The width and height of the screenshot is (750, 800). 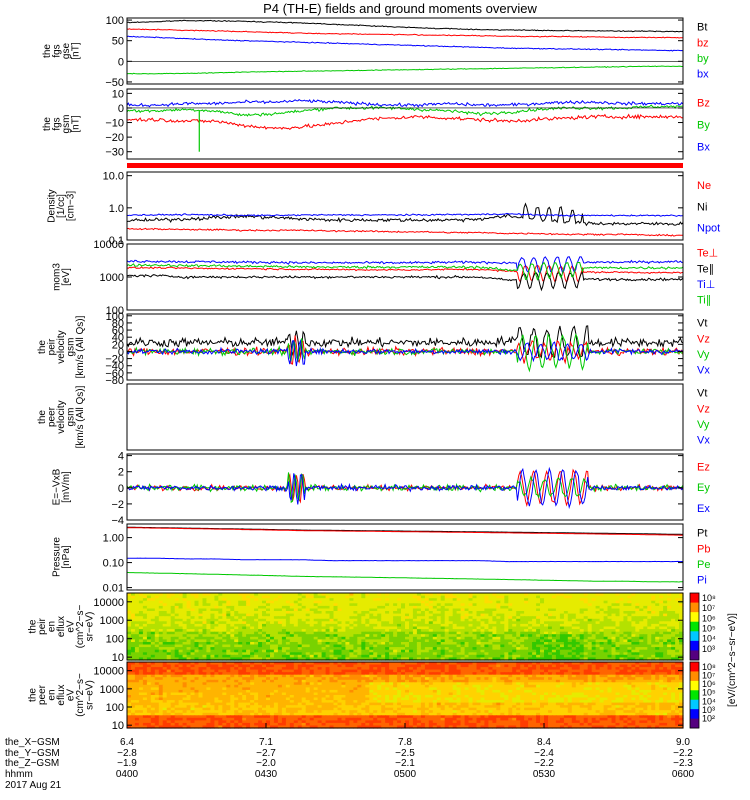 What do you see at coordinates (56, 277) in the screenshot?
I see `y-axis-label: mom3` at bounding box center [56, 277].